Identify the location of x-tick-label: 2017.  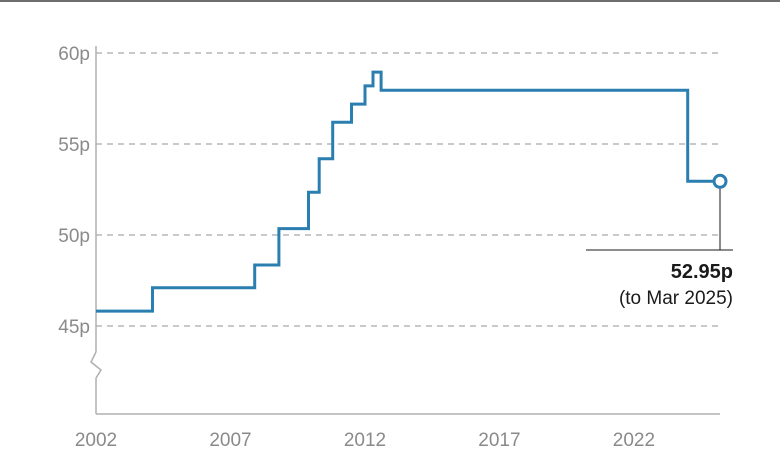
(499, 440).